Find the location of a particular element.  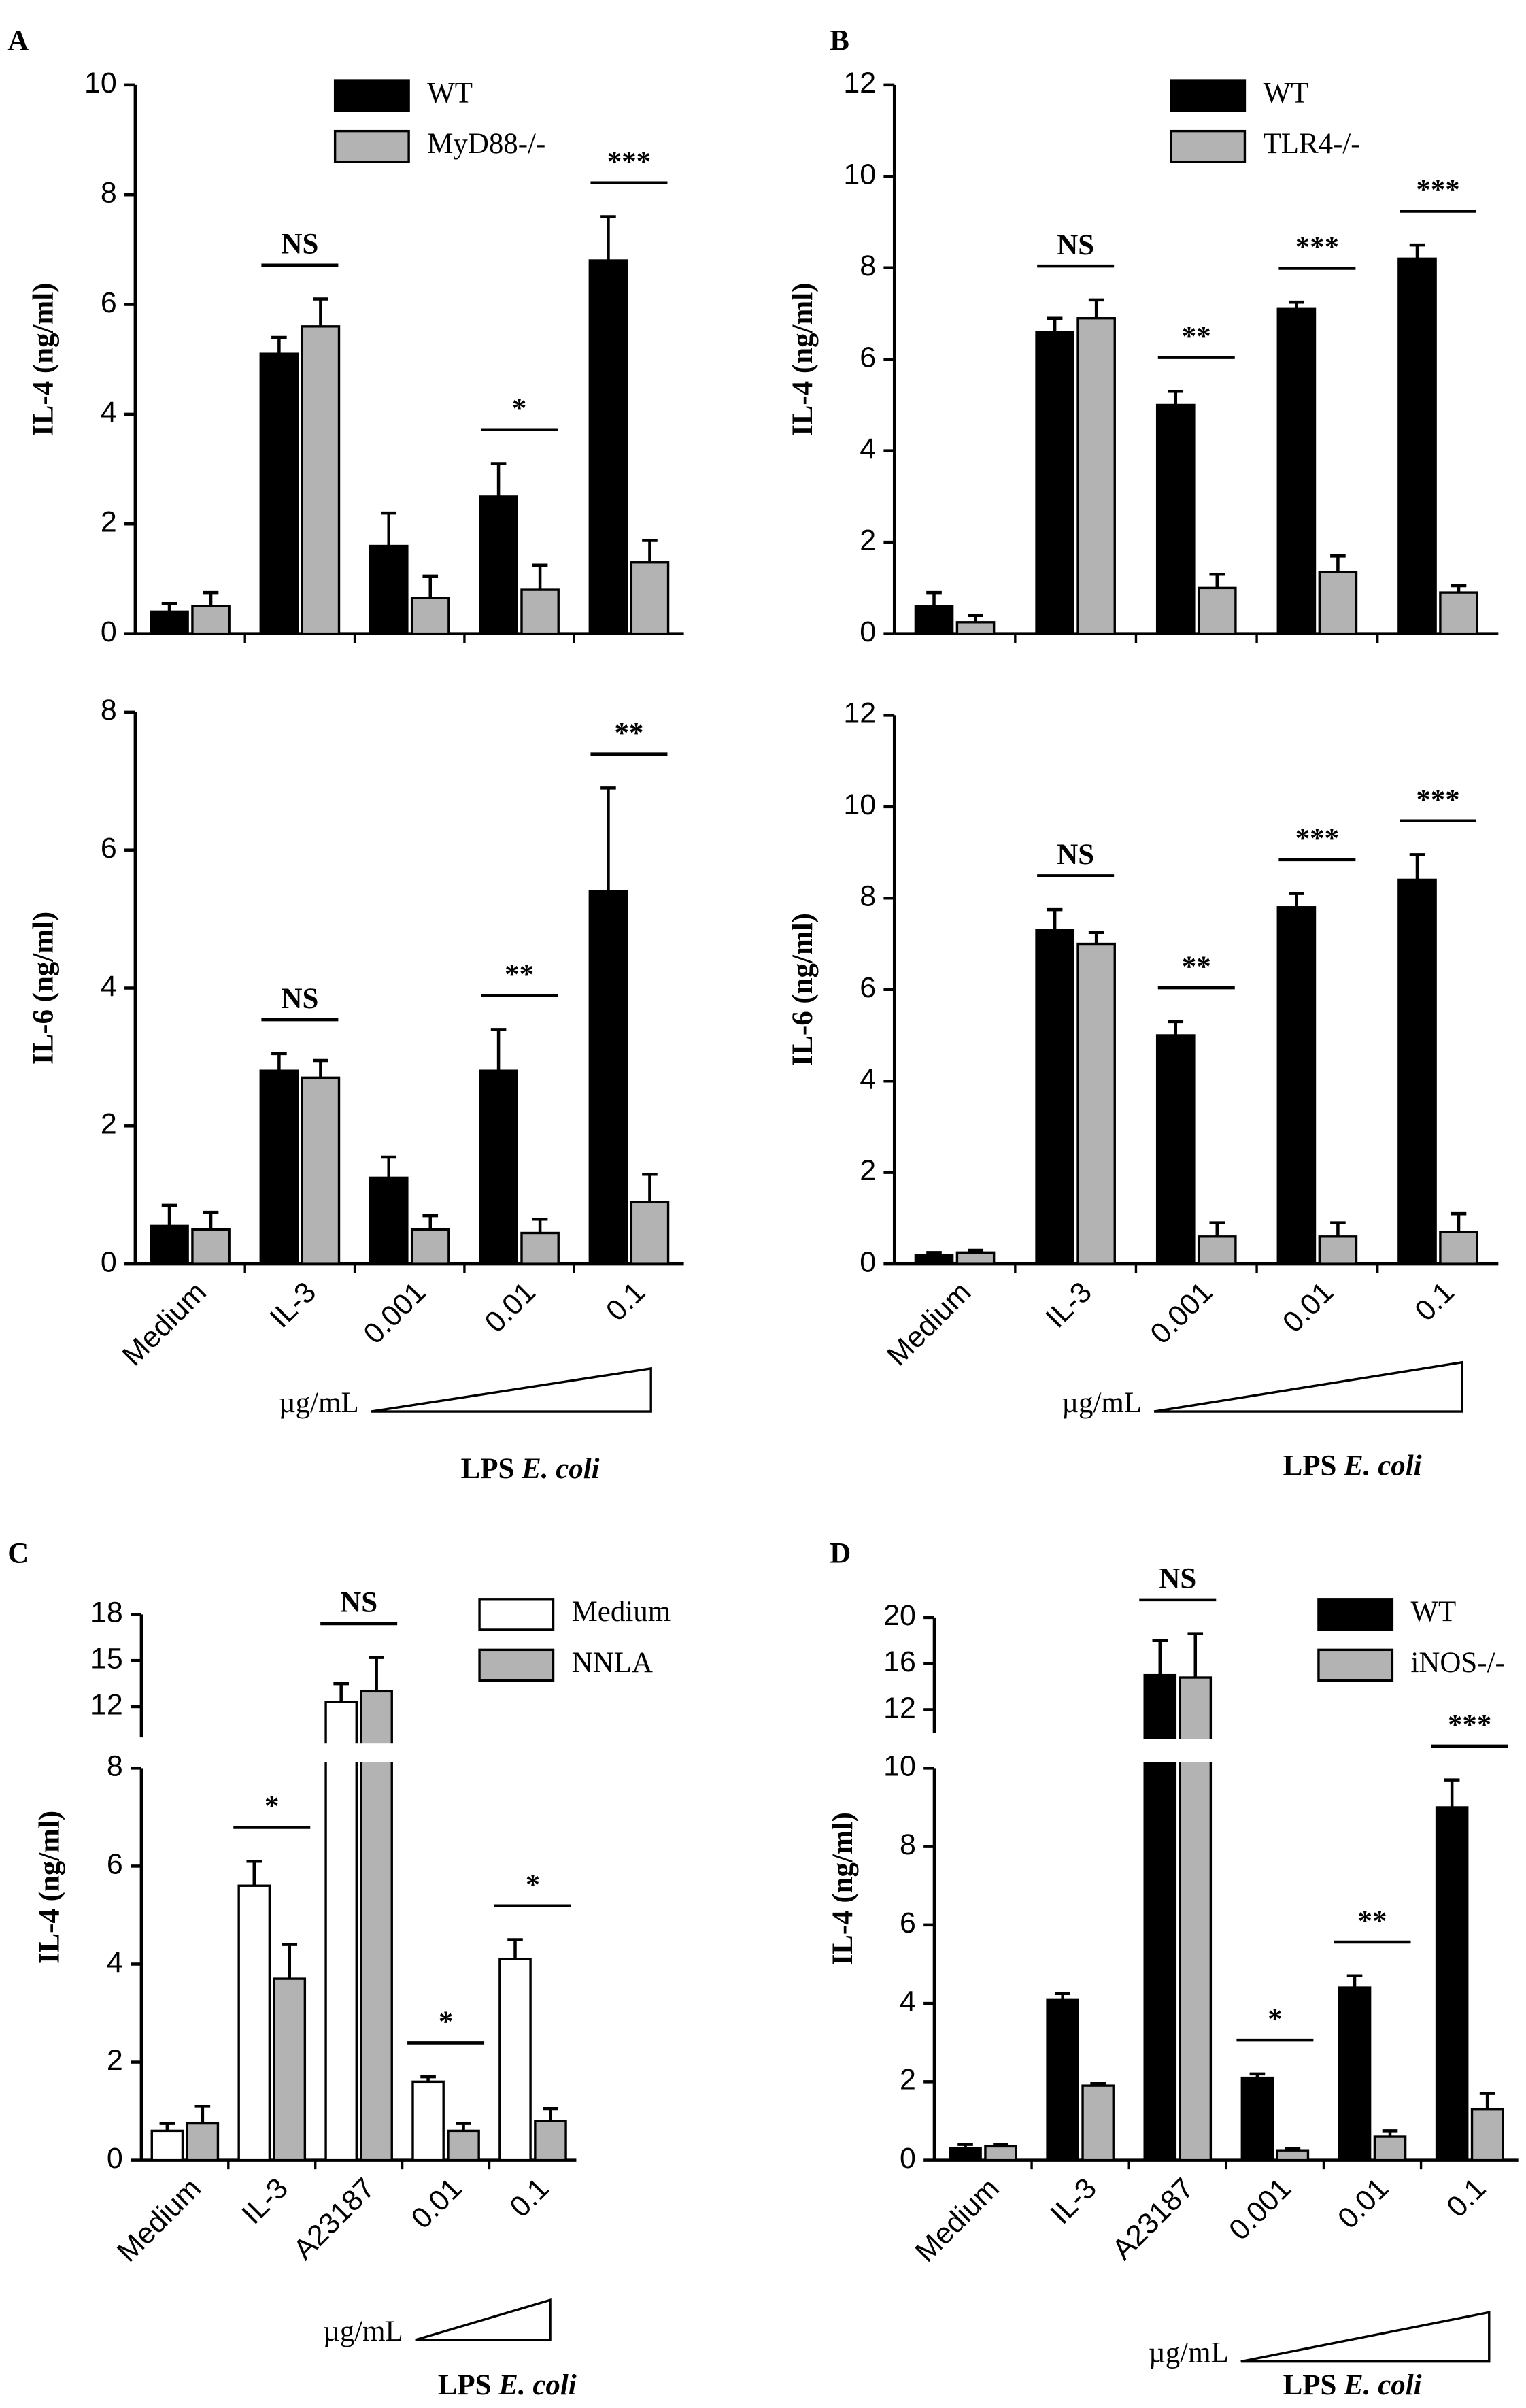

panel-letter: B is located at coordinates (839, 41).